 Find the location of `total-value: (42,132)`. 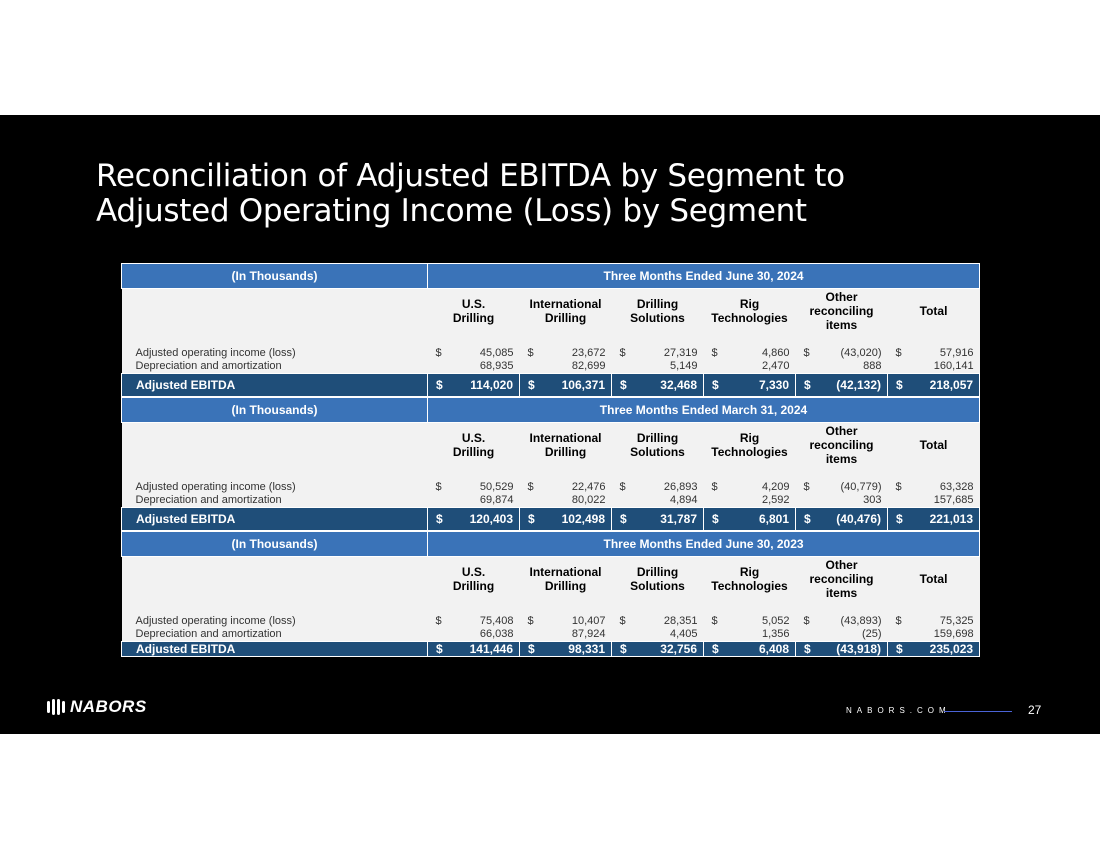

total-value: (42,132) is located at coordinates (858, 385).